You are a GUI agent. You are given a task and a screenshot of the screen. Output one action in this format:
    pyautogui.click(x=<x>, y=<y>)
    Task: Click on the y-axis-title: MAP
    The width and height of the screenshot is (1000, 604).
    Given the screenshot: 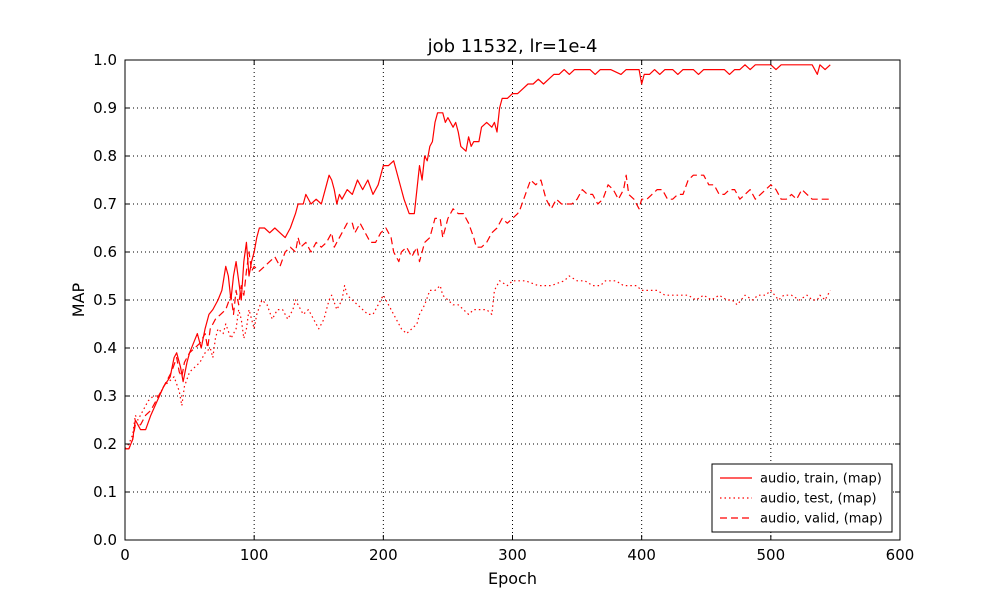 What is the action you would take?
    pyautogui.click(x=78, y=299)
    